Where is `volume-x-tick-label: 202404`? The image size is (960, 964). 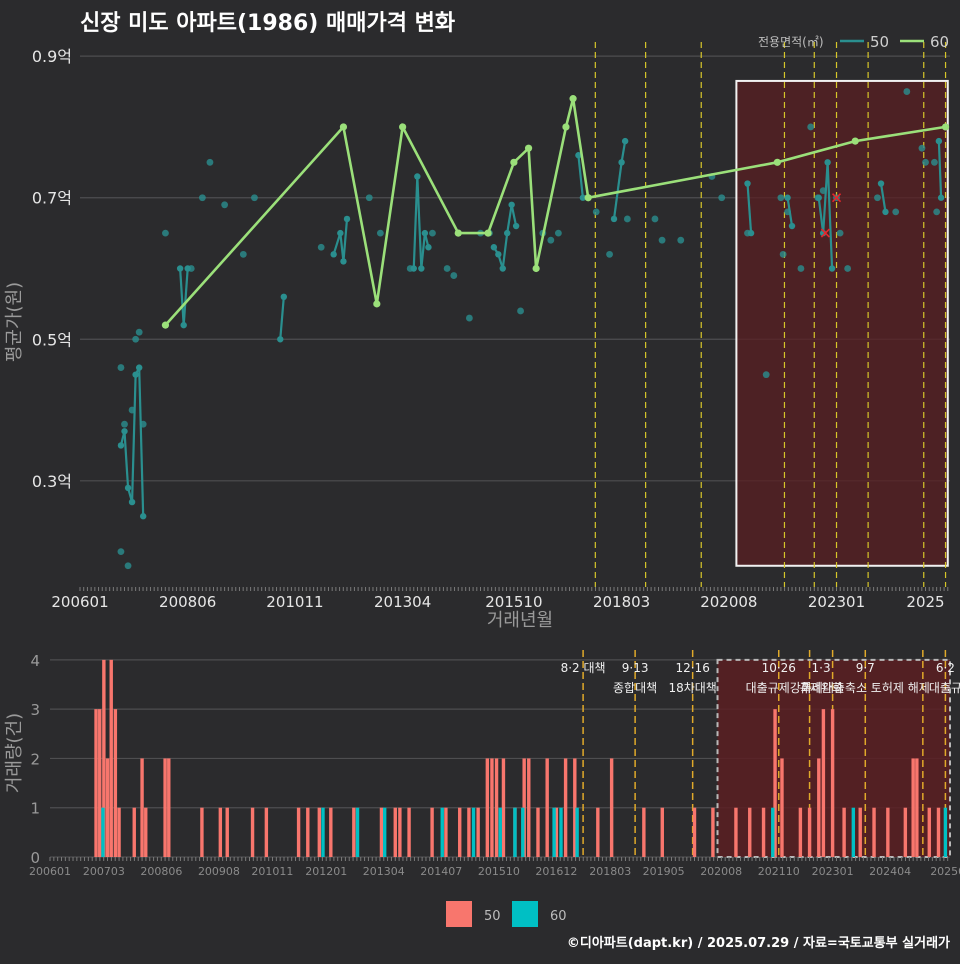
volume-x-tick-label: 202404 is located at coordinates (890, 871).